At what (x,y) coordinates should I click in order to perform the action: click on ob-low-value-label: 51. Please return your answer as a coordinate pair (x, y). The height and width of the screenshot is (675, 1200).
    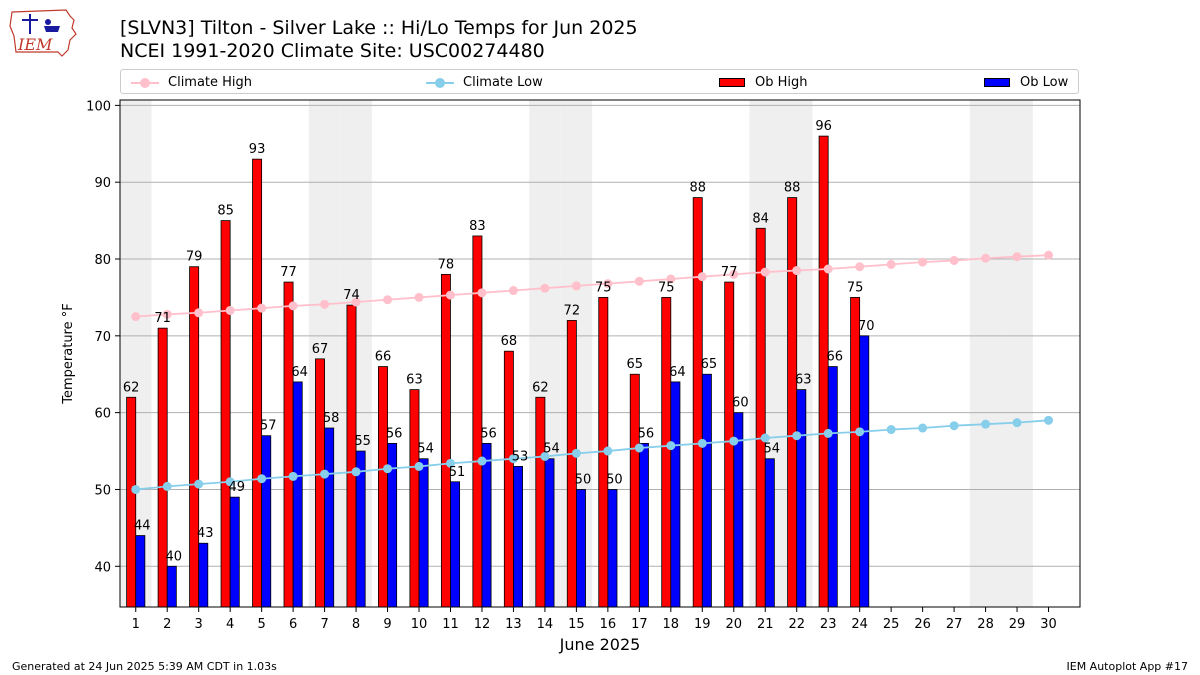
    Looking at the image, I should click on (457, 472).